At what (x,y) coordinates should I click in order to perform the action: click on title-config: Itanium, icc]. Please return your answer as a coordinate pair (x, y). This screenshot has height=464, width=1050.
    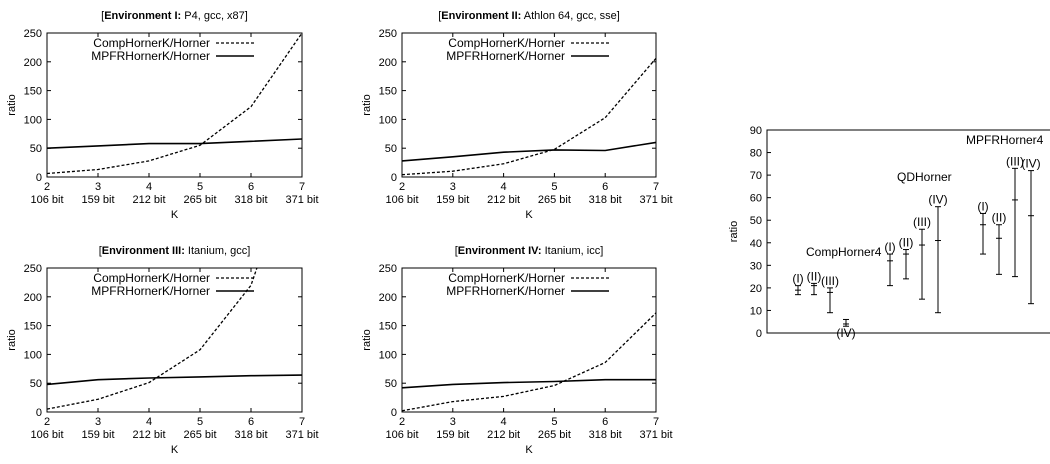
    Looking at the image, I should click on (573, 251).